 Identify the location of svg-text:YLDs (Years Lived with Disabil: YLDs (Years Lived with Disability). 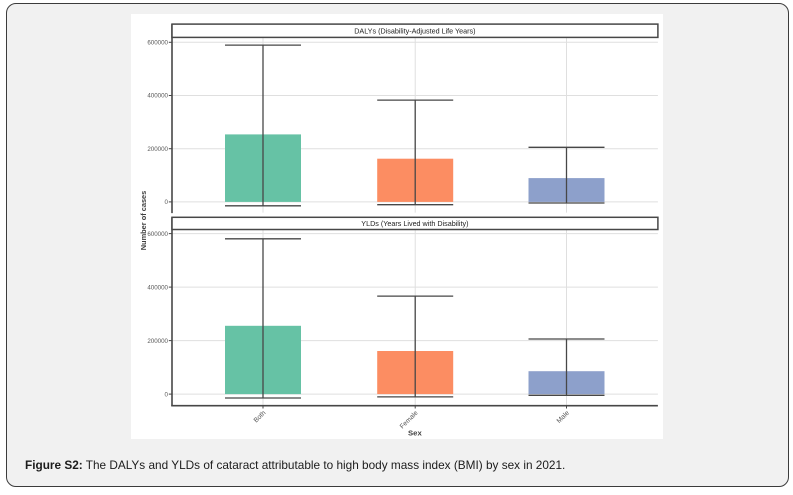
(414, 223).